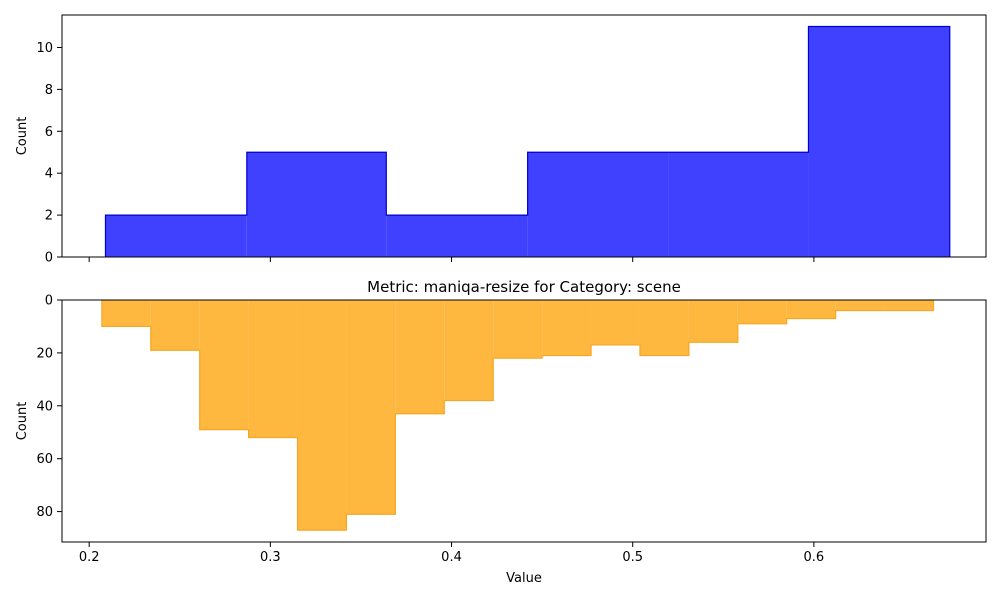 Image resolution: width=1000 pixels, height=604 pixels. I want to click on y-tick-label: 40, so click(44, 406).